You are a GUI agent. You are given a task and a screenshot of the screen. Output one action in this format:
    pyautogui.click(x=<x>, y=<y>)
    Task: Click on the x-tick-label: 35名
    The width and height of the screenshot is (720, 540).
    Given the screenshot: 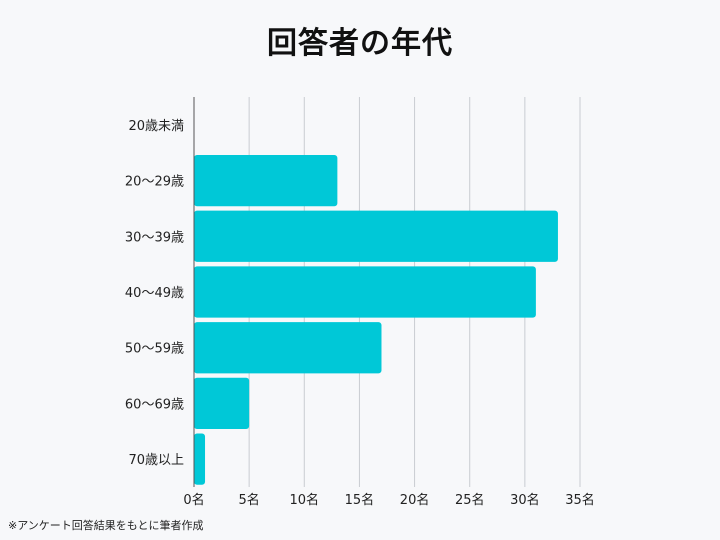 What is the action you would take?
    pyautogui.click(x=580, y=500)
    